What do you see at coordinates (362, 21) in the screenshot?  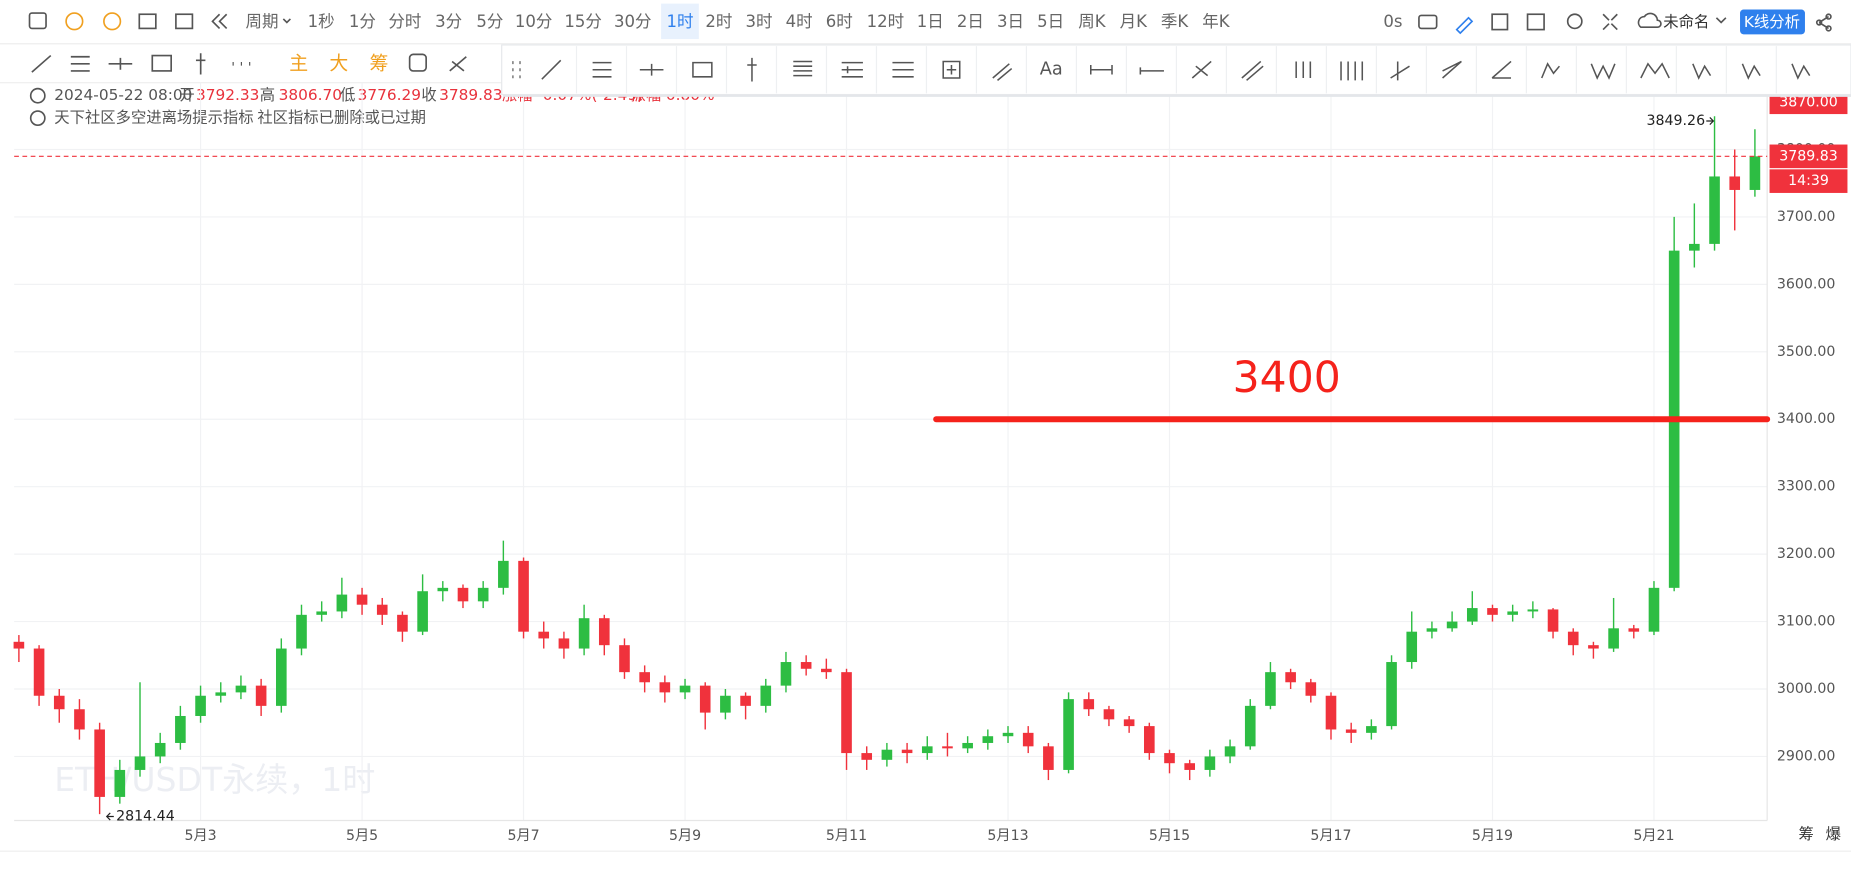 I see `period-button: 1分` at bounding box center [362, 21].